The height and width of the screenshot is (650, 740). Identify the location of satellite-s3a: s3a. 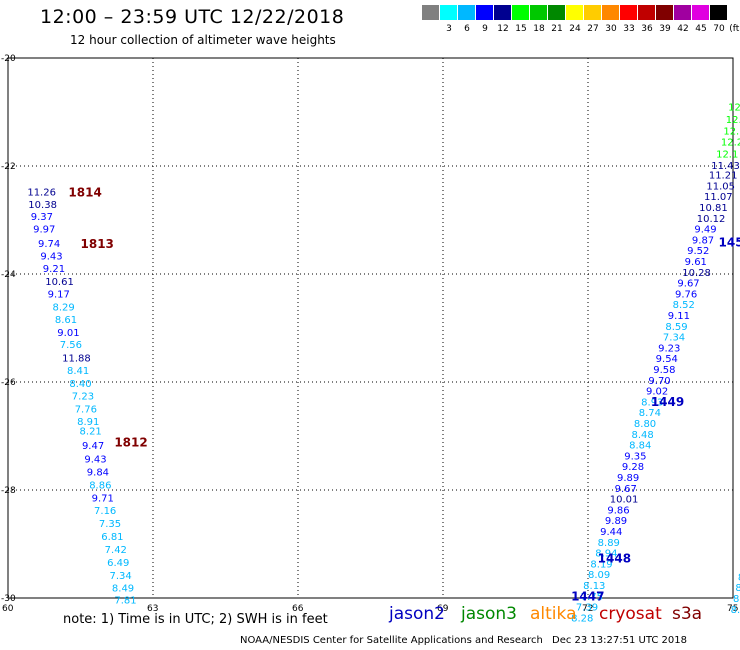
(687, 614).